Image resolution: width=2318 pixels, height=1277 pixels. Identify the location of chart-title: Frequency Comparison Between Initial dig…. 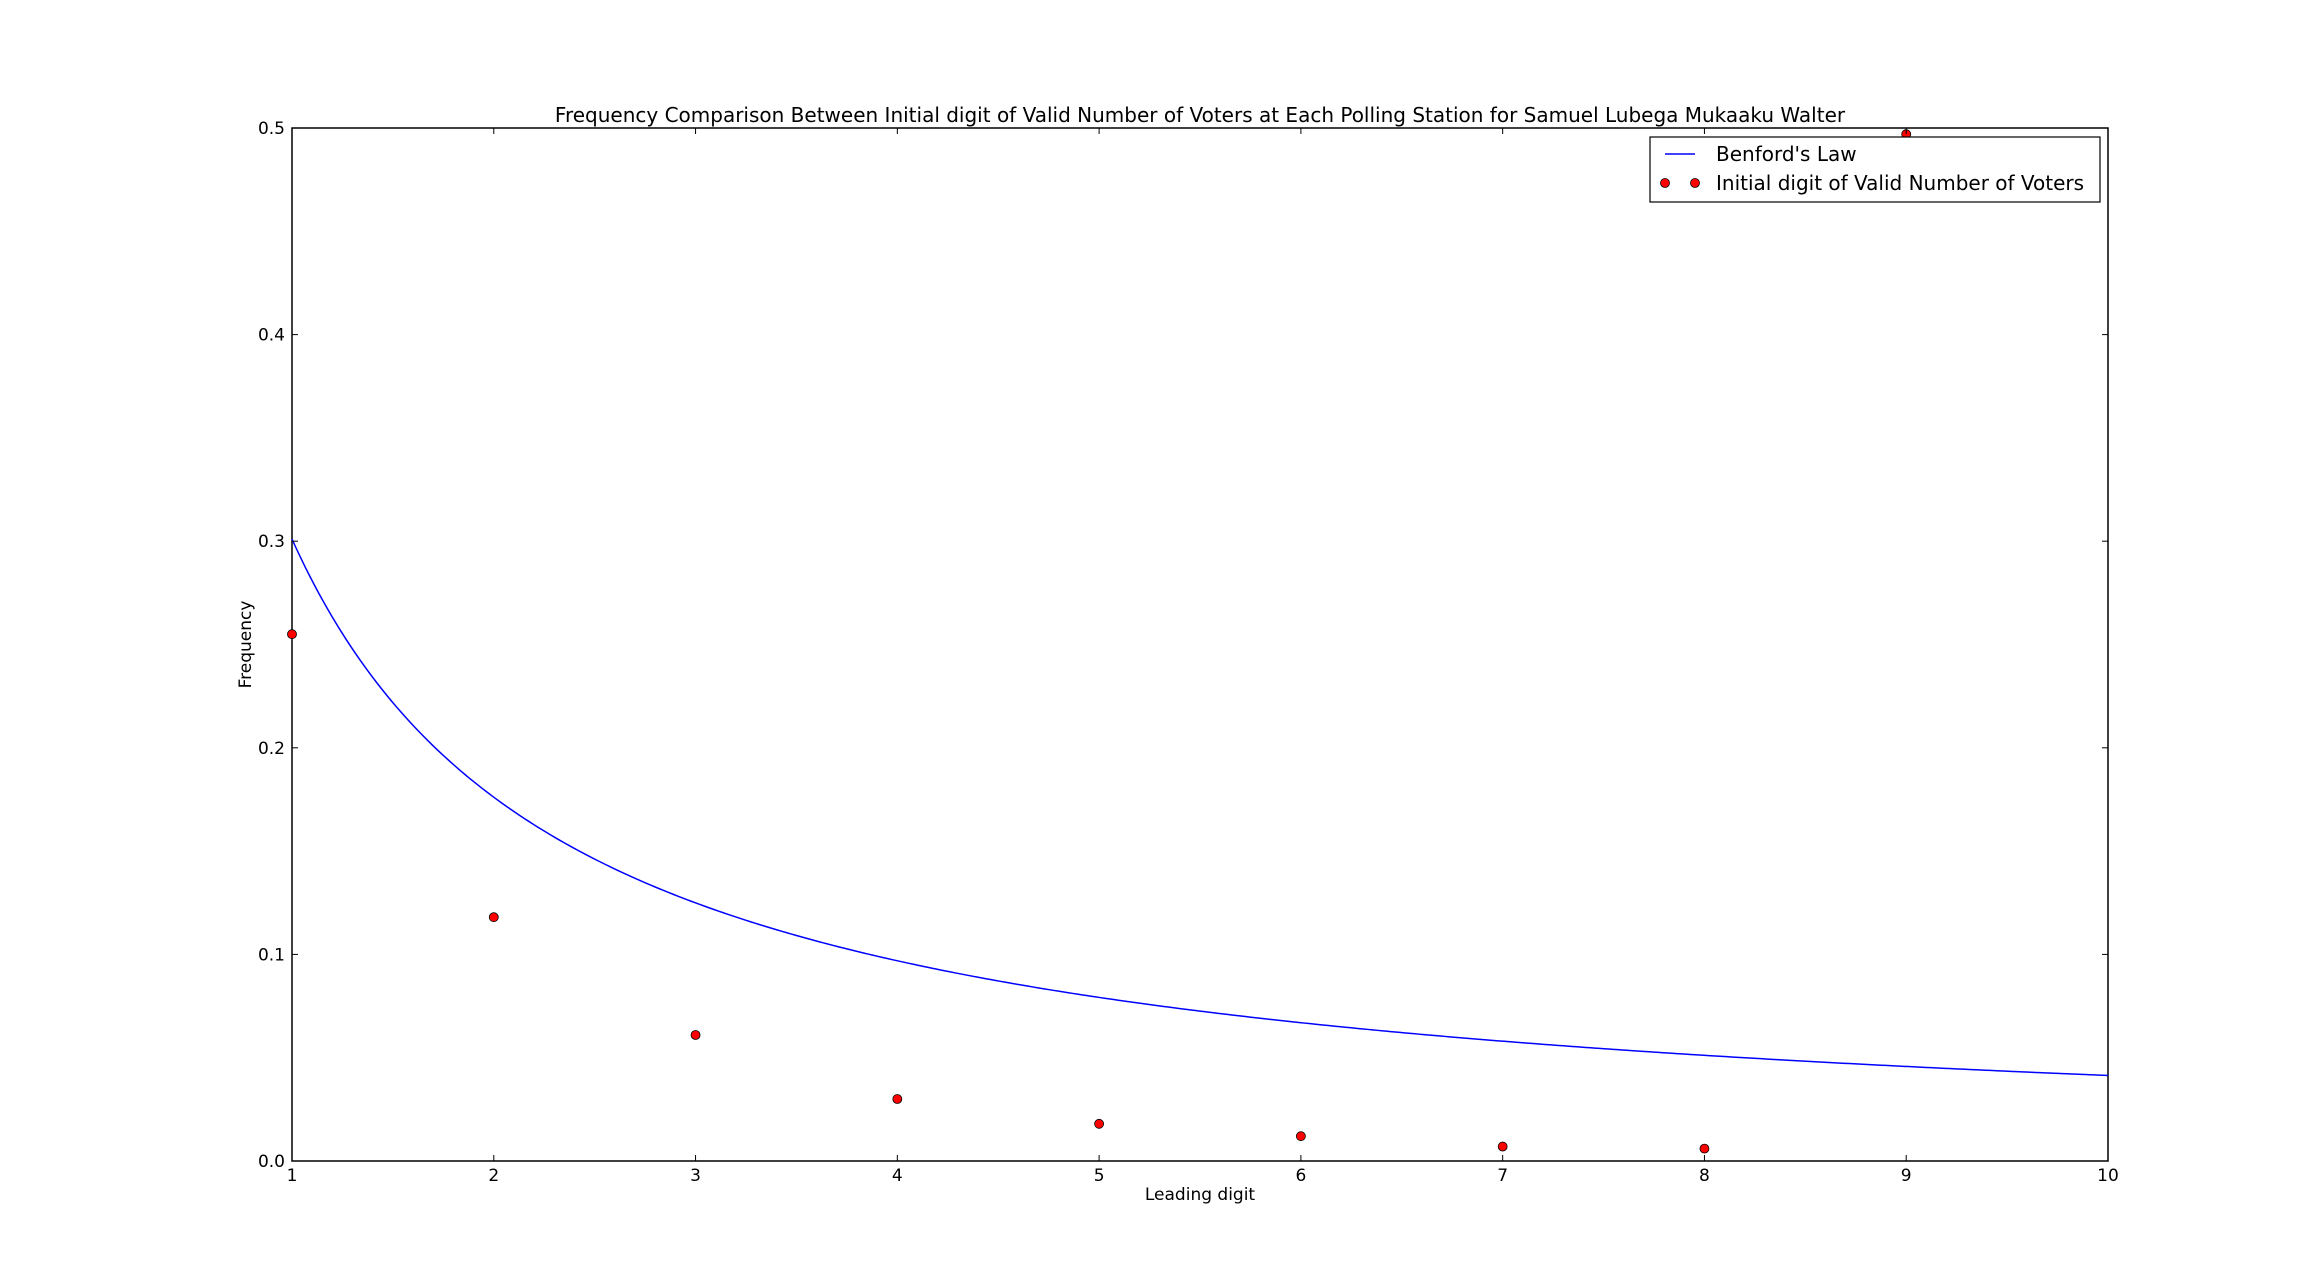
(1200, 115).